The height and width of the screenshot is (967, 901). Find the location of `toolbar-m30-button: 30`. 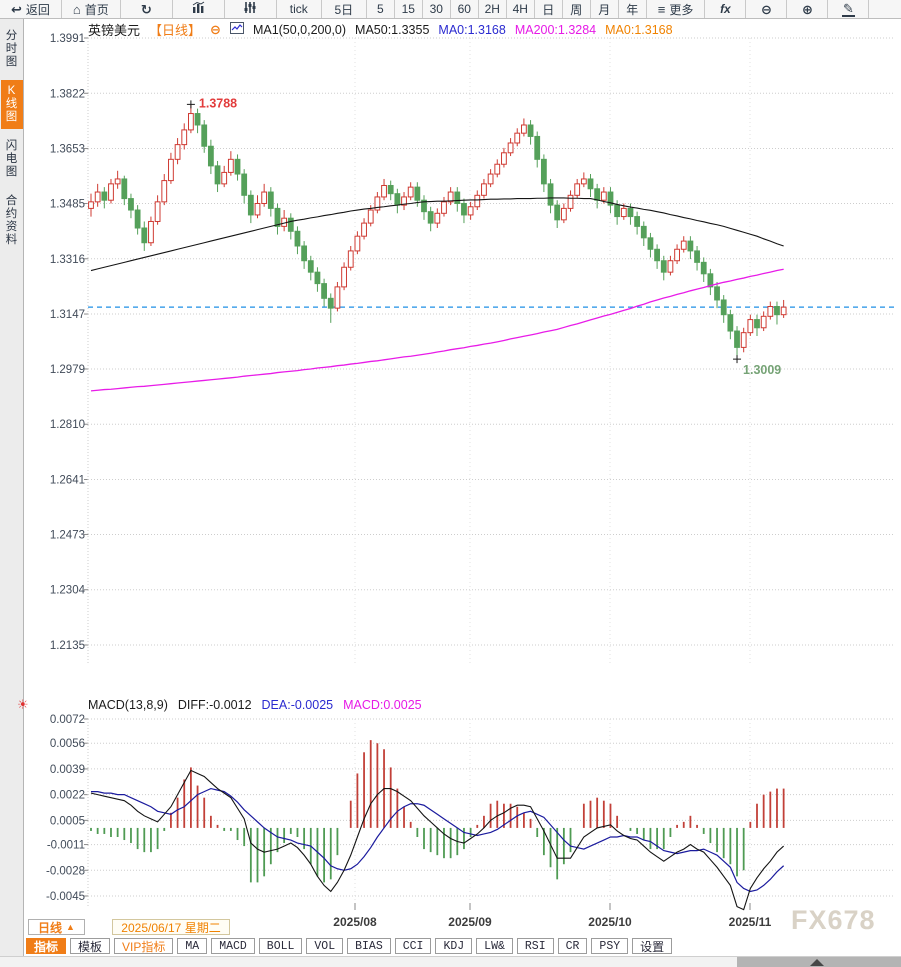

toolbar-m30-button: 30 is located at coordinates (437, 9).